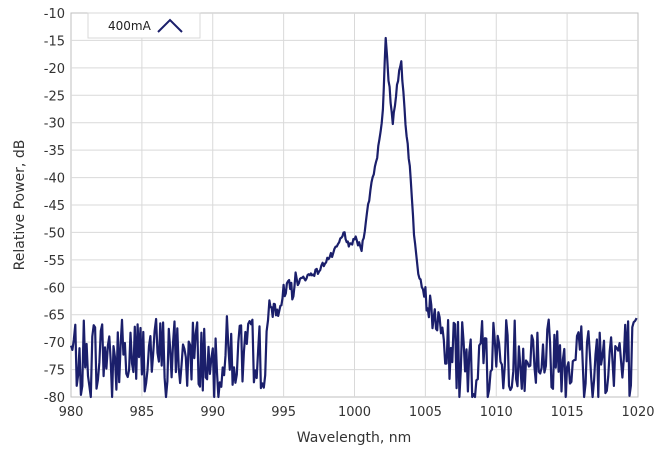  I want to click on y-tick-label: -50, so click(54, 233).